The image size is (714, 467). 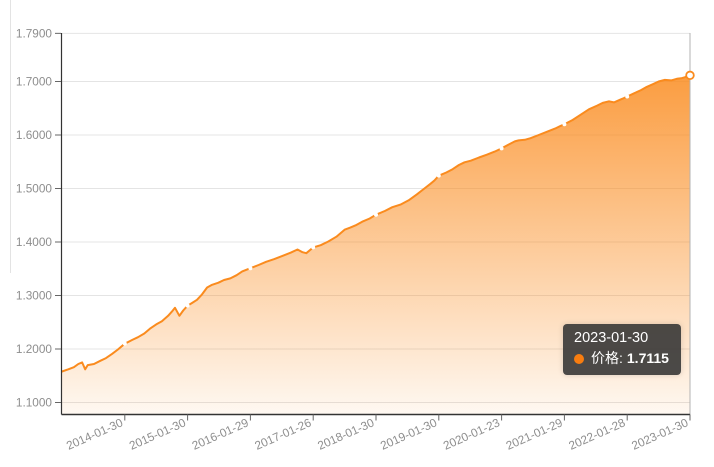 I want to click on svg-text: 2016-01-29, so click(x=220, y=433).